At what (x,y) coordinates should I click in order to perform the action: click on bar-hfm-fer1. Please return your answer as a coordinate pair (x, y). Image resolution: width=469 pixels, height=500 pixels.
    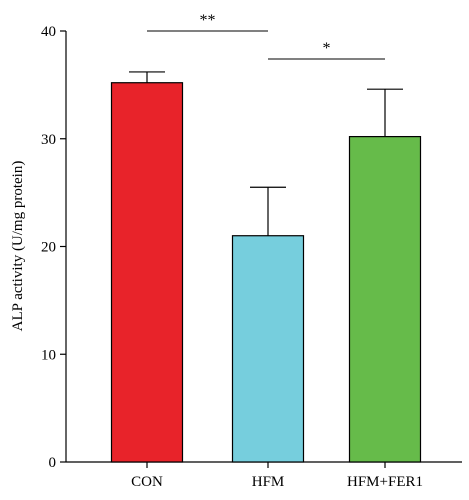
    Looking at the image, I should click on (385, 299).